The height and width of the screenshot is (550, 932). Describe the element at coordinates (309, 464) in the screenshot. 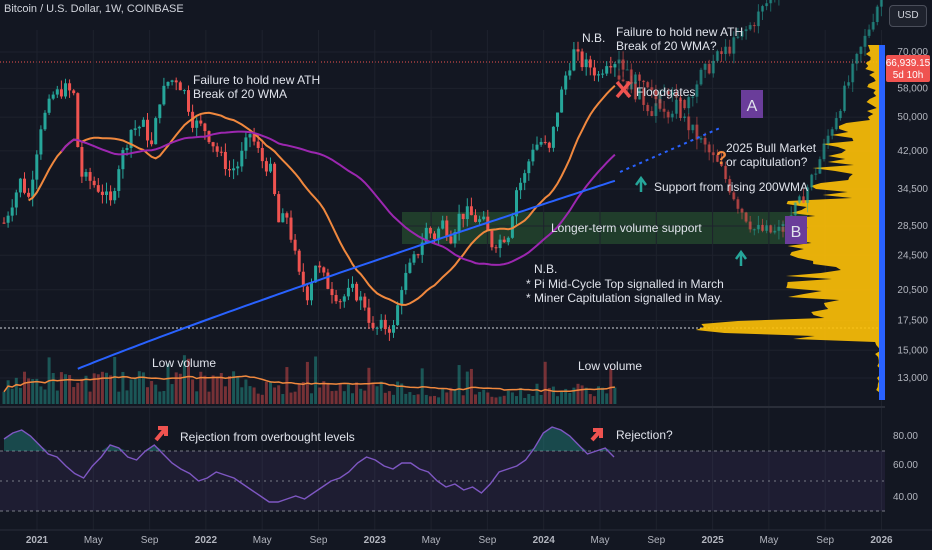

I see `rsi-line` at that location.